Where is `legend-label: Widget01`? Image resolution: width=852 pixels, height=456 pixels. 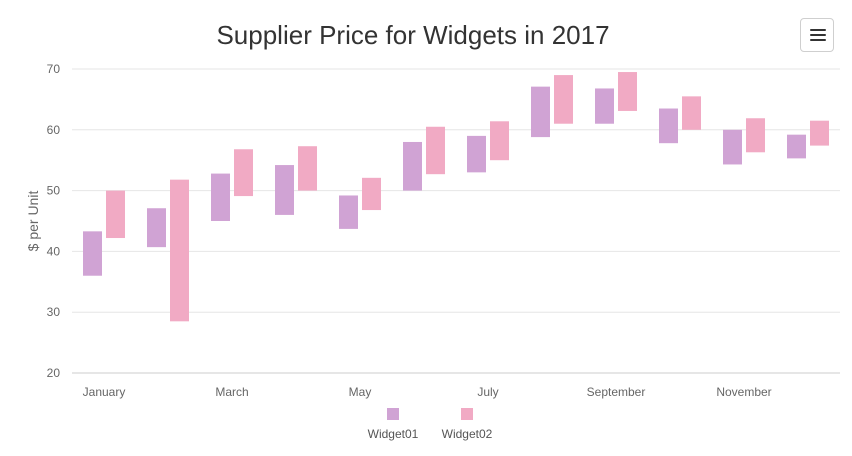
legend-label: Widget01 is located at coordinates (393, 434).